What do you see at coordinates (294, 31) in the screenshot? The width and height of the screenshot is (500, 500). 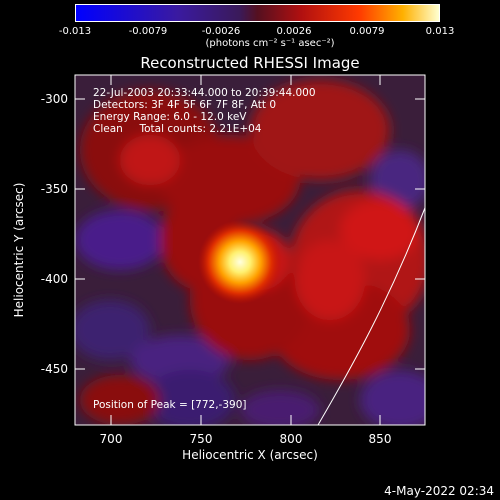 I see `colorbar-tick-label: 0.0026` at bounding box center [294, 31].